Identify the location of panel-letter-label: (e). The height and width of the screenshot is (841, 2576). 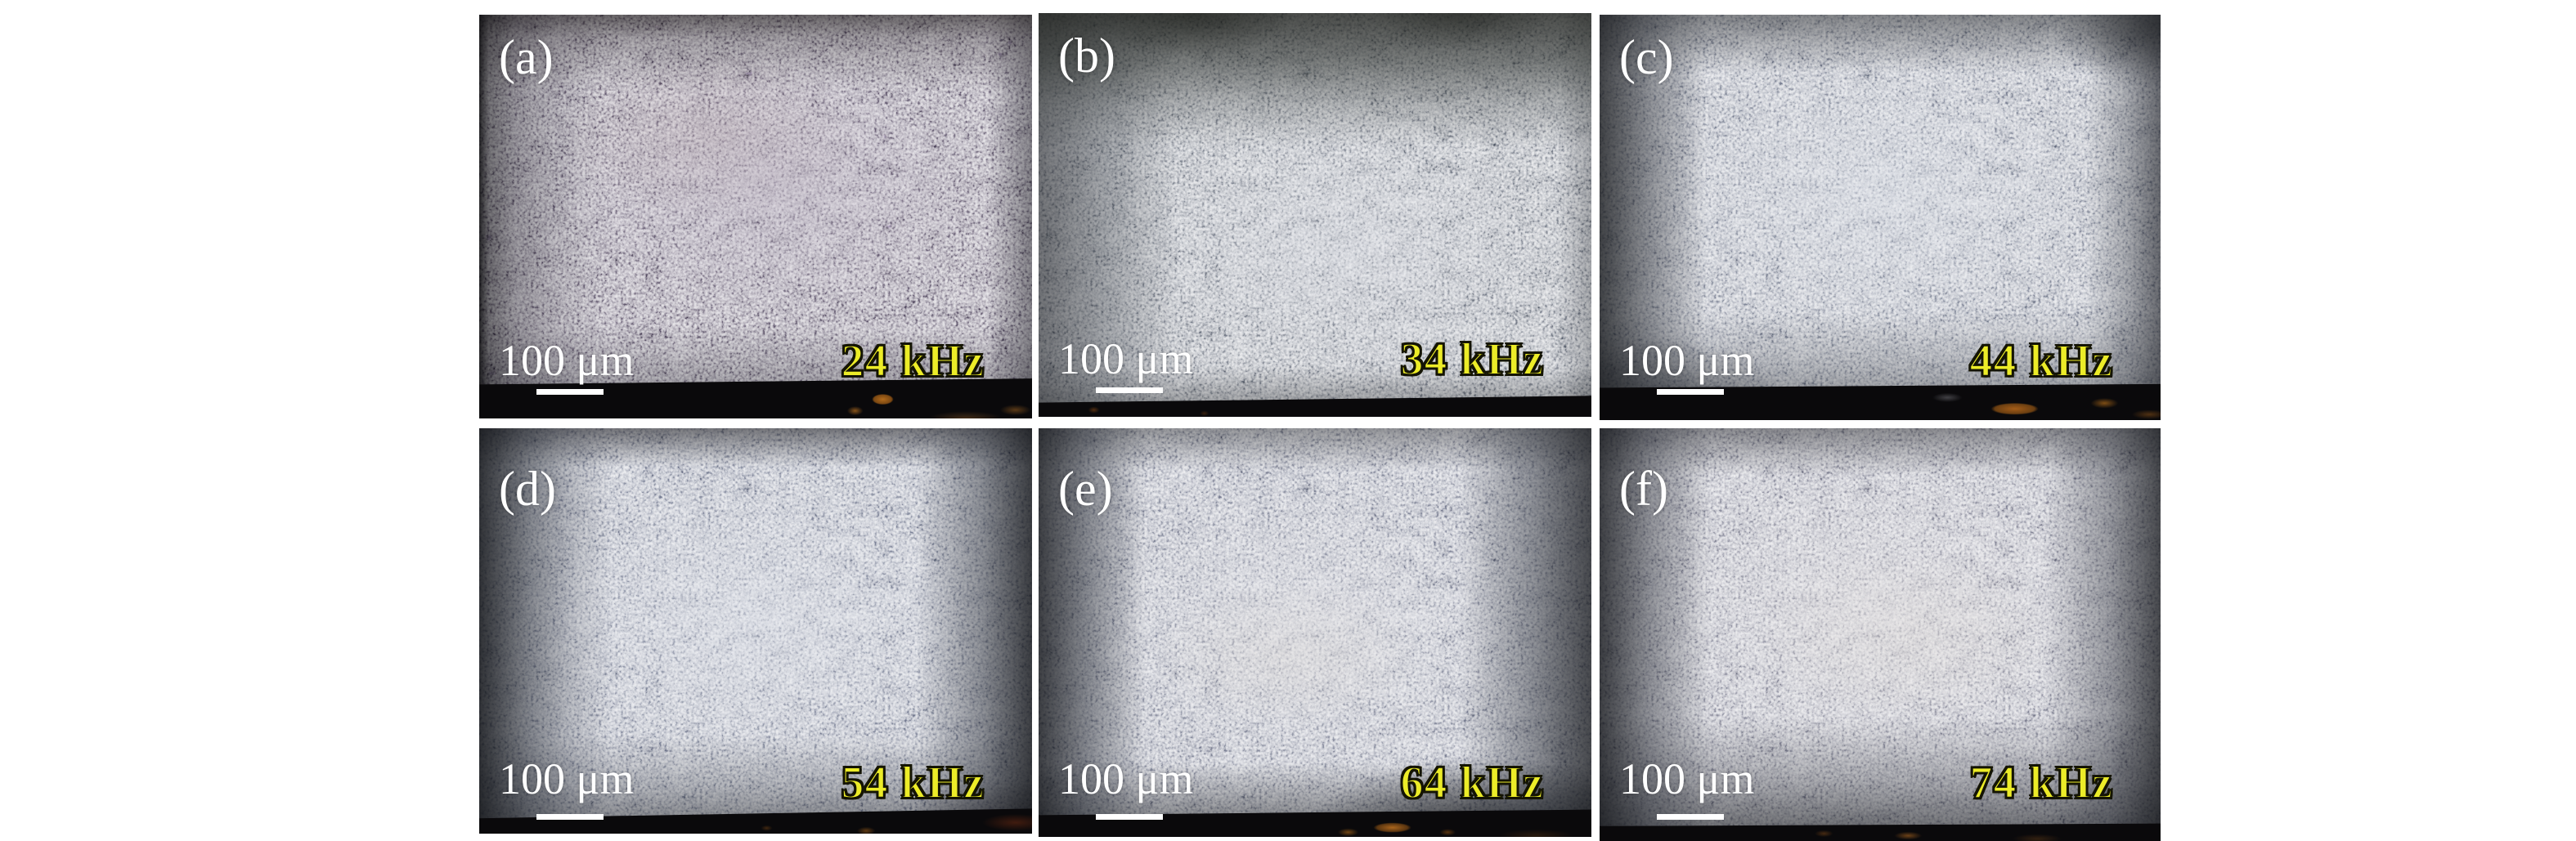
(1085, 489).